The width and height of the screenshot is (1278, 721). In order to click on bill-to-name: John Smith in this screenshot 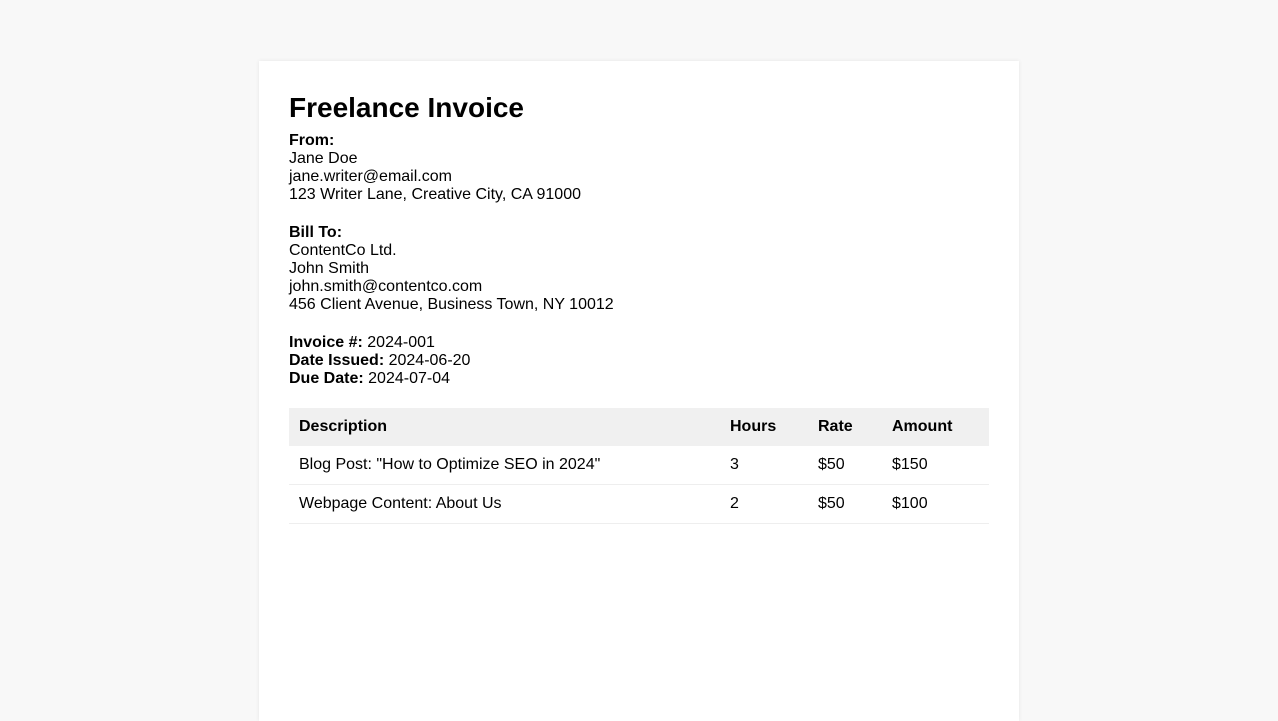, I will do `click(329, 268)`.